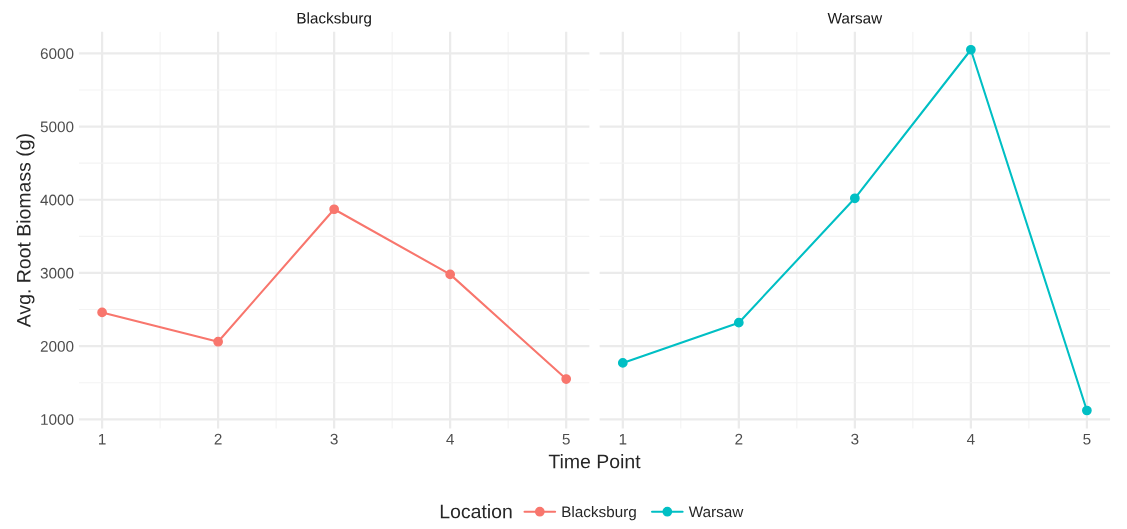 The width and height of the screenshot is (1127, 529). What do you see at coordinates (855, 18) in the screenshot?
I see `chart-title: Warsaw` at bounding box center [855, 18].